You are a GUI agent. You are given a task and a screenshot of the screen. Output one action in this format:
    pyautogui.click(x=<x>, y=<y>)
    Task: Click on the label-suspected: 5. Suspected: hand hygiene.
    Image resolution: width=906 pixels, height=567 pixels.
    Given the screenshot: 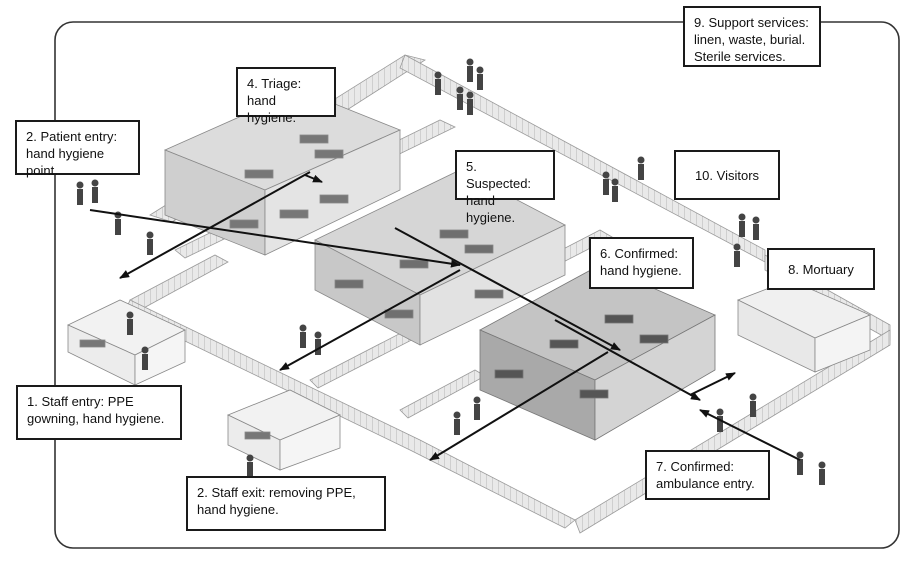 What is the action you would take?
    pyautogui.click(x=505, y=187)
    